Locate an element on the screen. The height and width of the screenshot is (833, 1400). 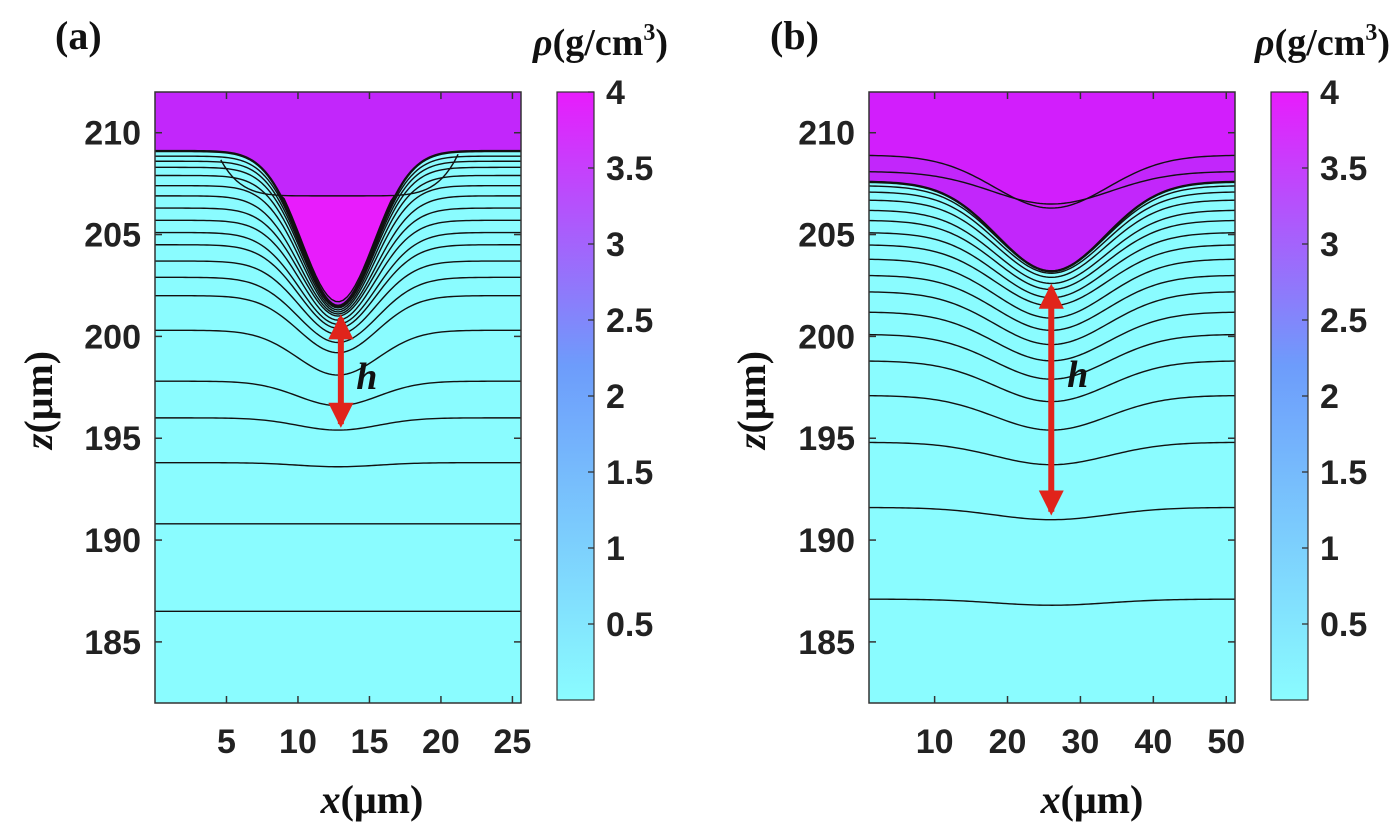
colorbar-unit-b: (g/cm is located at coordinates (1320, 43).